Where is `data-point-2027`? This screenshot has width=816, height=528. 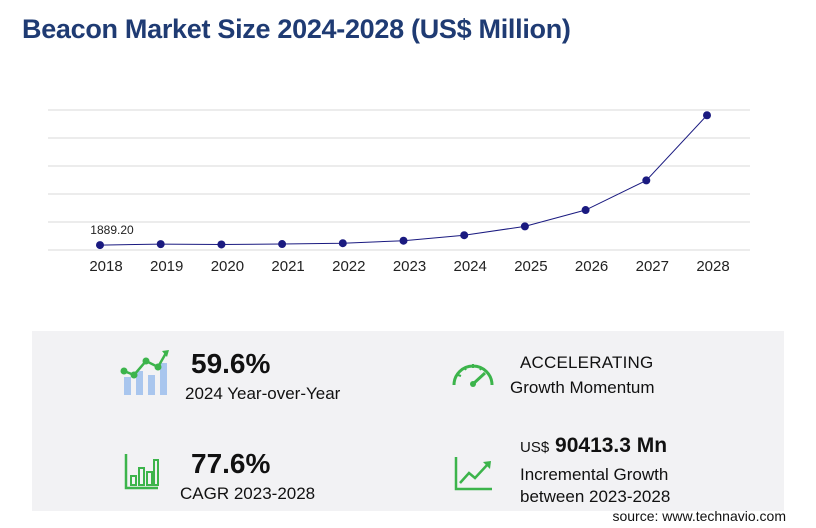 data-point-2027 is located at coordinates (646, 180).